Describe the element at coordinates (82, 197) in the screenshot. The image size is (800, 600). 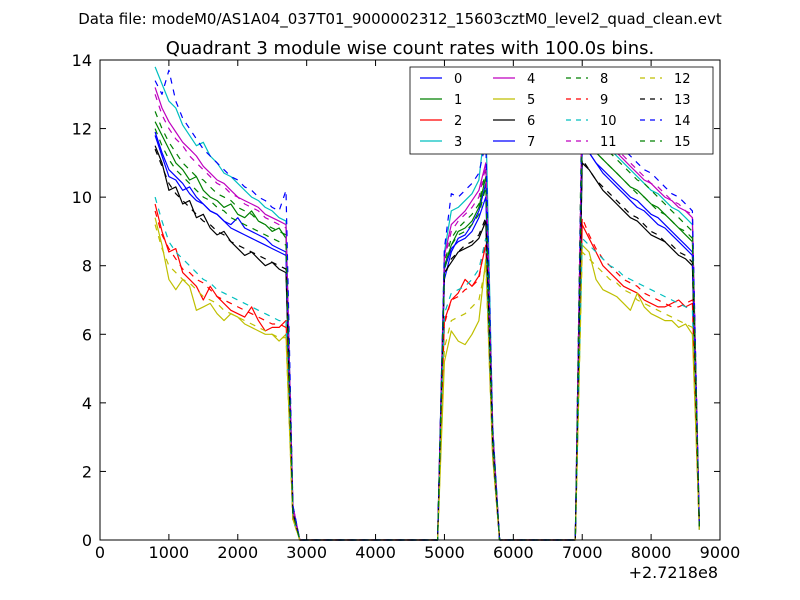
I see `y-tick-label: 10` at that location.